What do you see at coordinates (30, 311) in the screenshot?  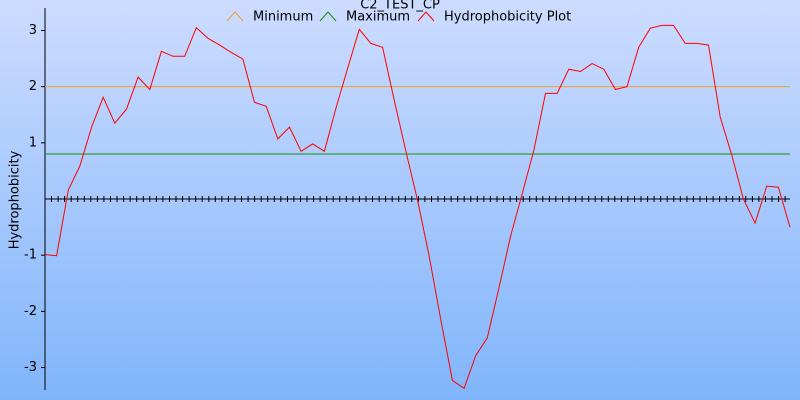 I see `y-tick-label: -2` at bounding box center [30, 311].